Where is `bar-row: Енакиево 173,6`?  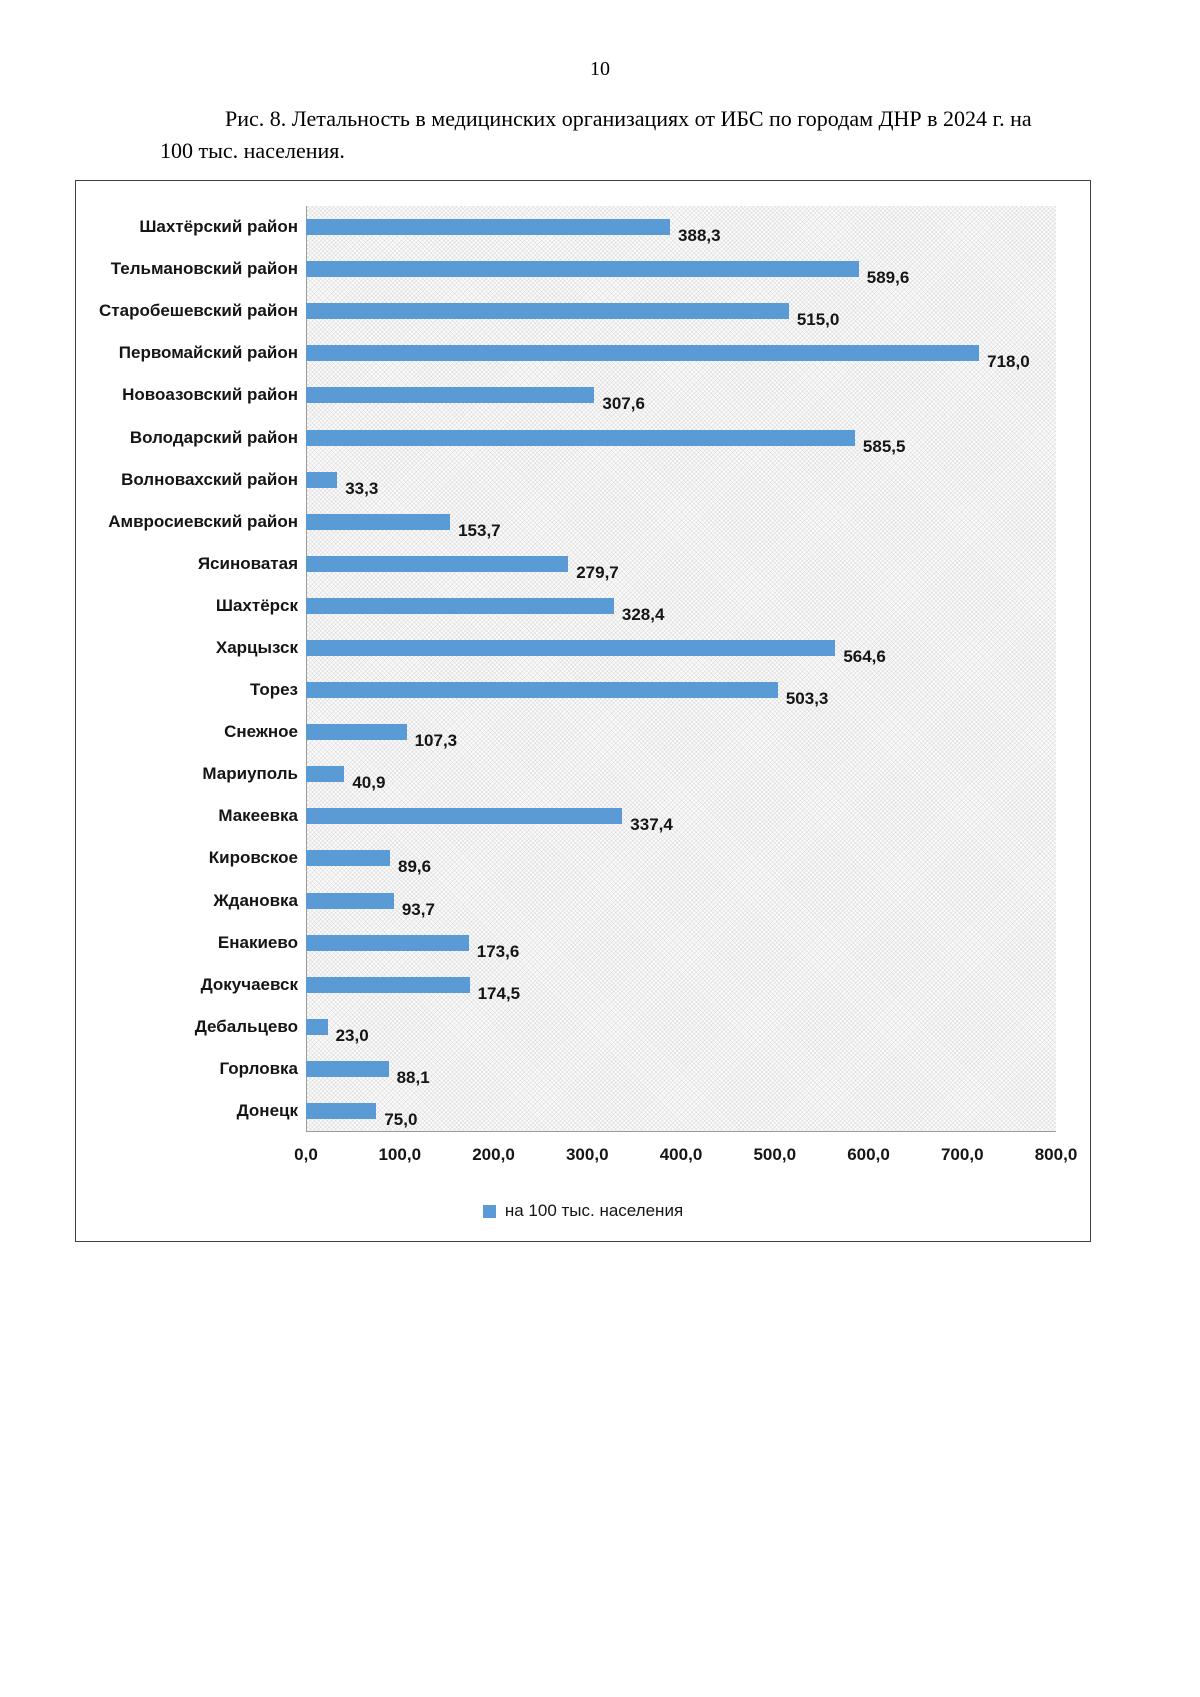
bar-row: Енакиево 173,6 is located at coordinates (566, 943).